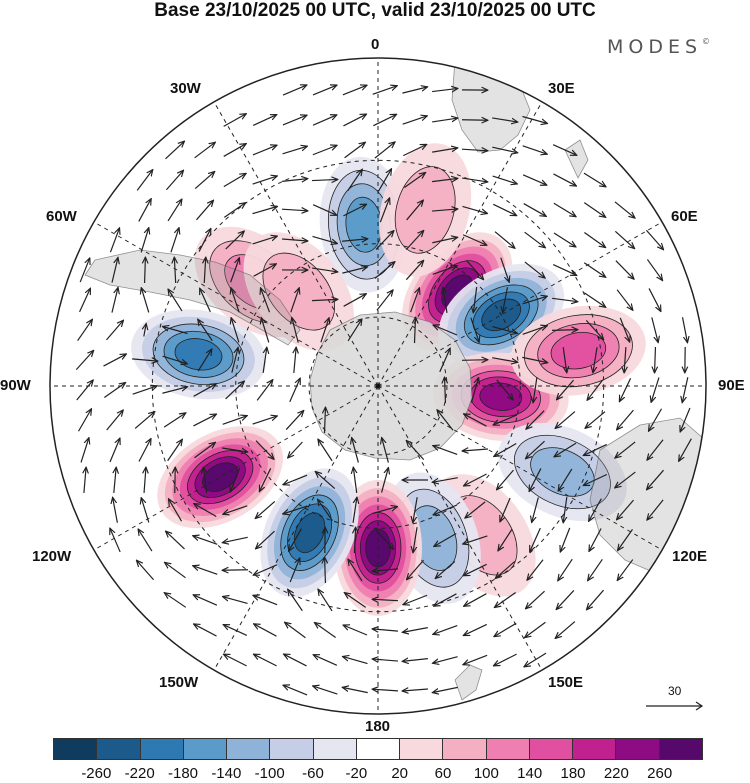 The width and height of the screenshot is (750, 783). Describe the element at coordinates (460, 528) in the screenshot. I see `meridian-line` at that location.